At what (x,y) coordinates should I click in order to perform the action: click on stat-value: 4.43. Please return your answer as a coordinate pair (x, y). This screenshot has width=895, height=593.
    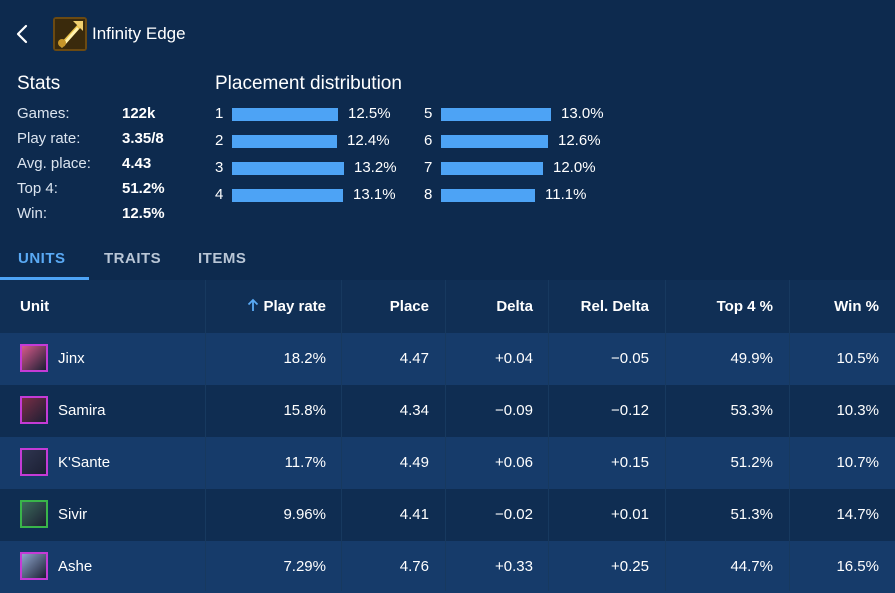
    Looking at the image, I should click on (137, 163).